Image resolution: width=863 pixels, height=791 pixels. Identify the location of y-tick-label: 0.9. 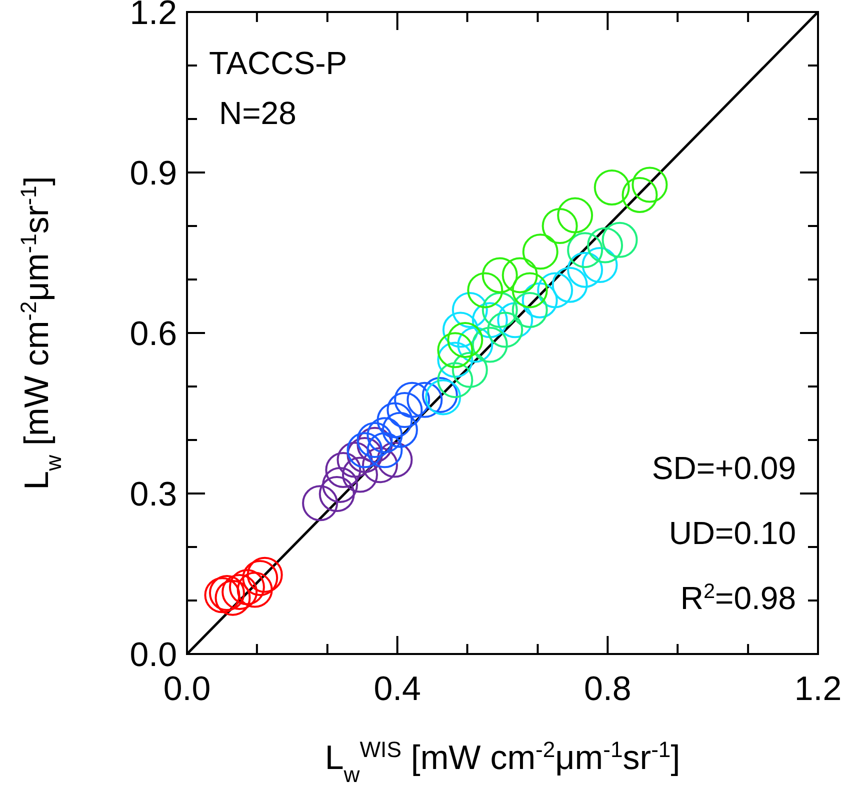
(153, 173).